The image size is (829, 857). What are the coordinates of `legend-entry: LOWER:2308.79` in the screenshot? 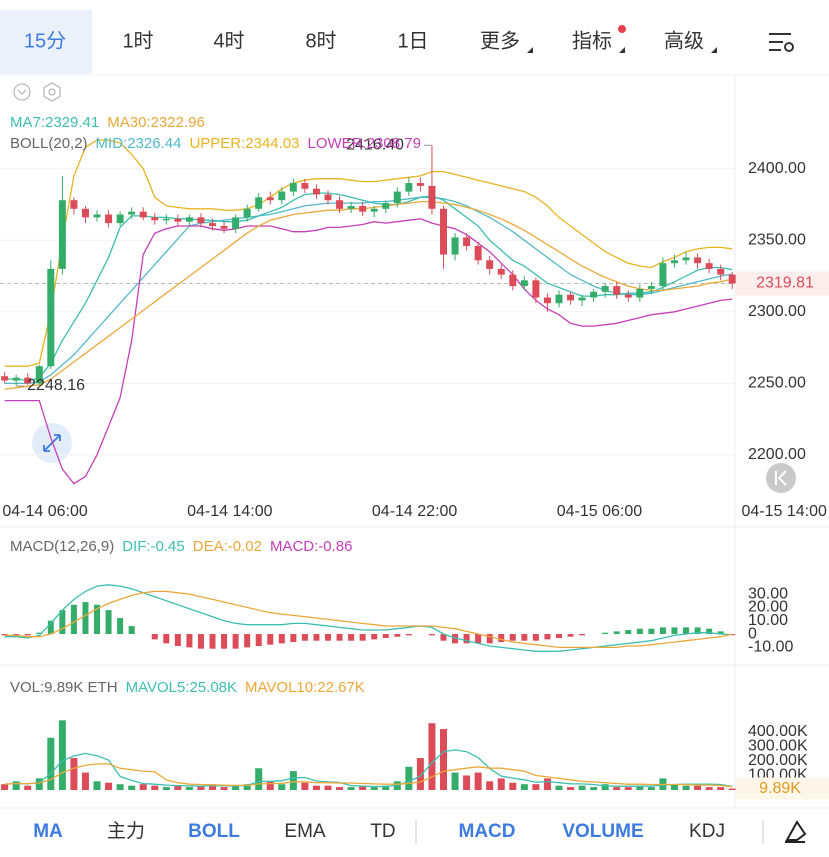 It's located at (364, 143).